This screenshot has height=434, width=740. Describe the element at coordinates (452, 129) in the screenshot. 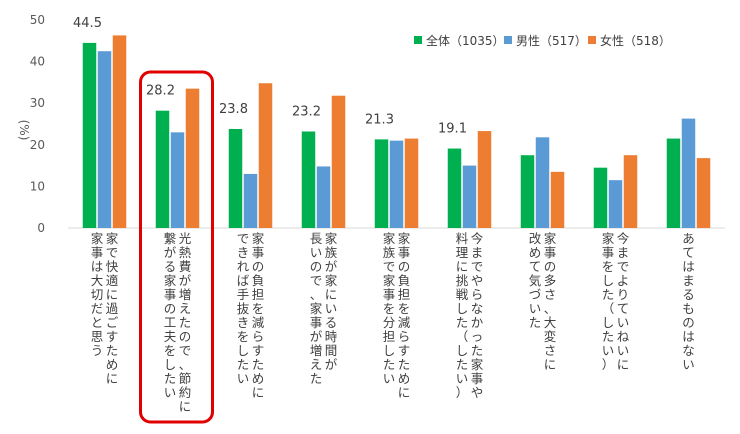

I see `data-label: 19.1` at that location.